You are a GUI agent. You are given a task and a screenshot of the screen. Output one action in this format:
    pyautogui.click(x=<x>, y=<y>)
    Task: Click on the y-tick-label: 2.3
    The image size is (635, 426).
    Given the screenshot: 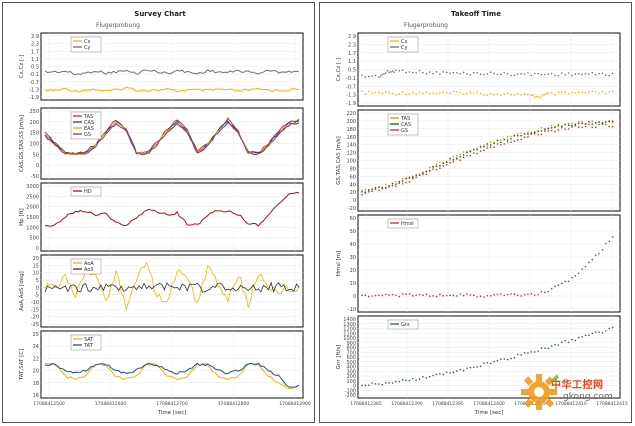 What is the action you would take?
    pyautogui.click(x=352, y=45)
    